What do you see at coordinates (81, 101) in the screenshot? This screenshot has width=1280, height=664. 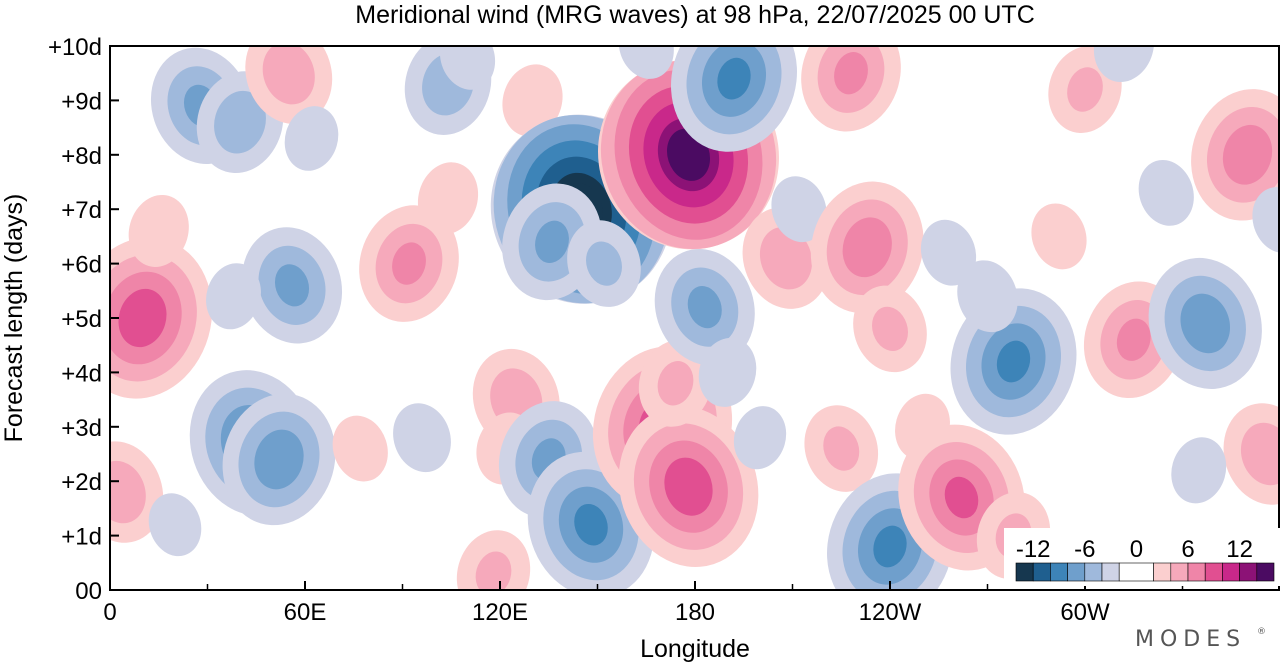 I see `y-tick-label: +9d` at bounding box center [81, 101].